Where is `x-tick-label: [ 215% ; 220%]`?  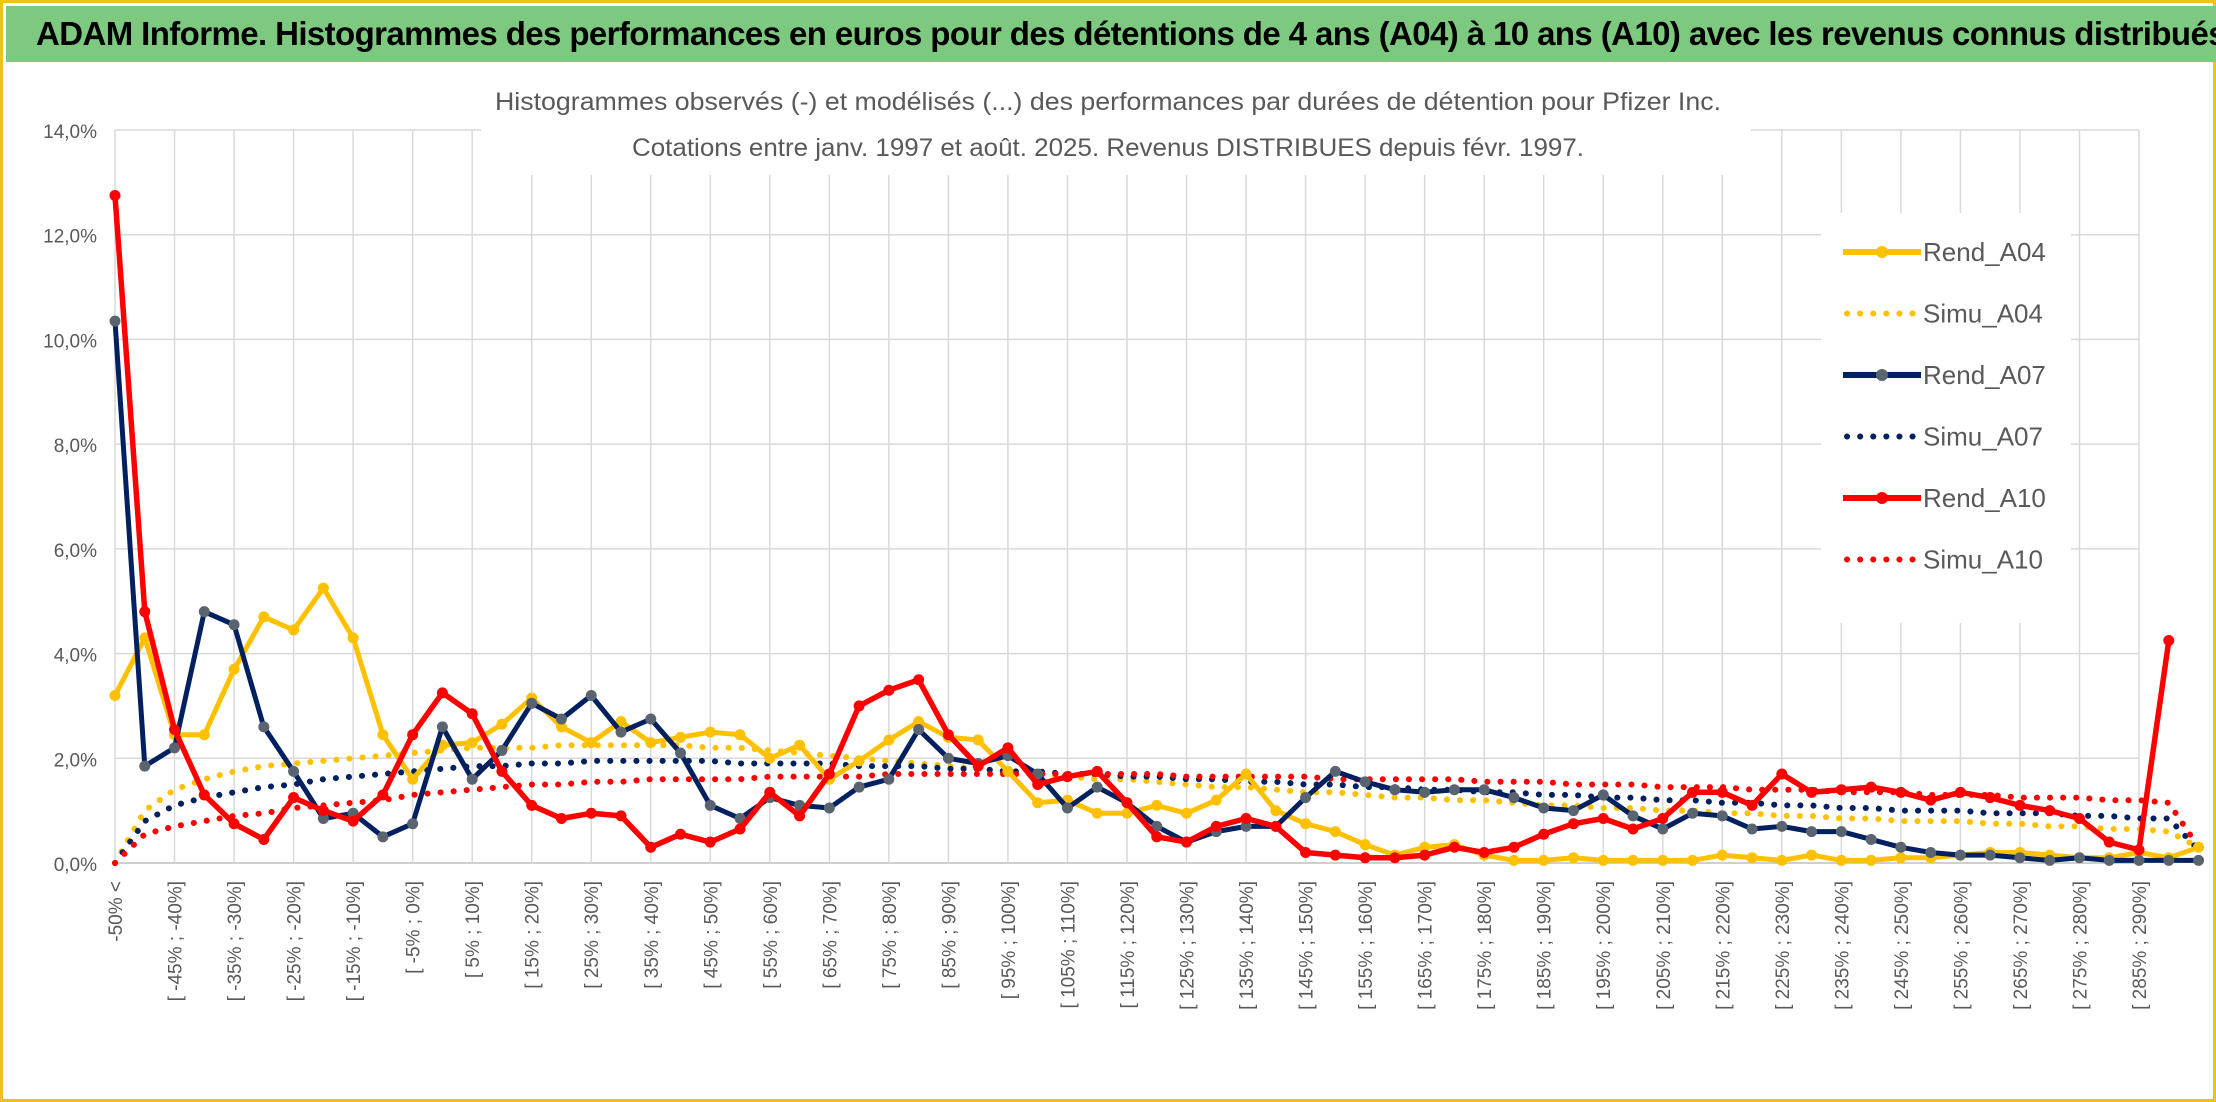
x-tick-label: [ 215% ; 220%] is located at coordinates (1723, 945).